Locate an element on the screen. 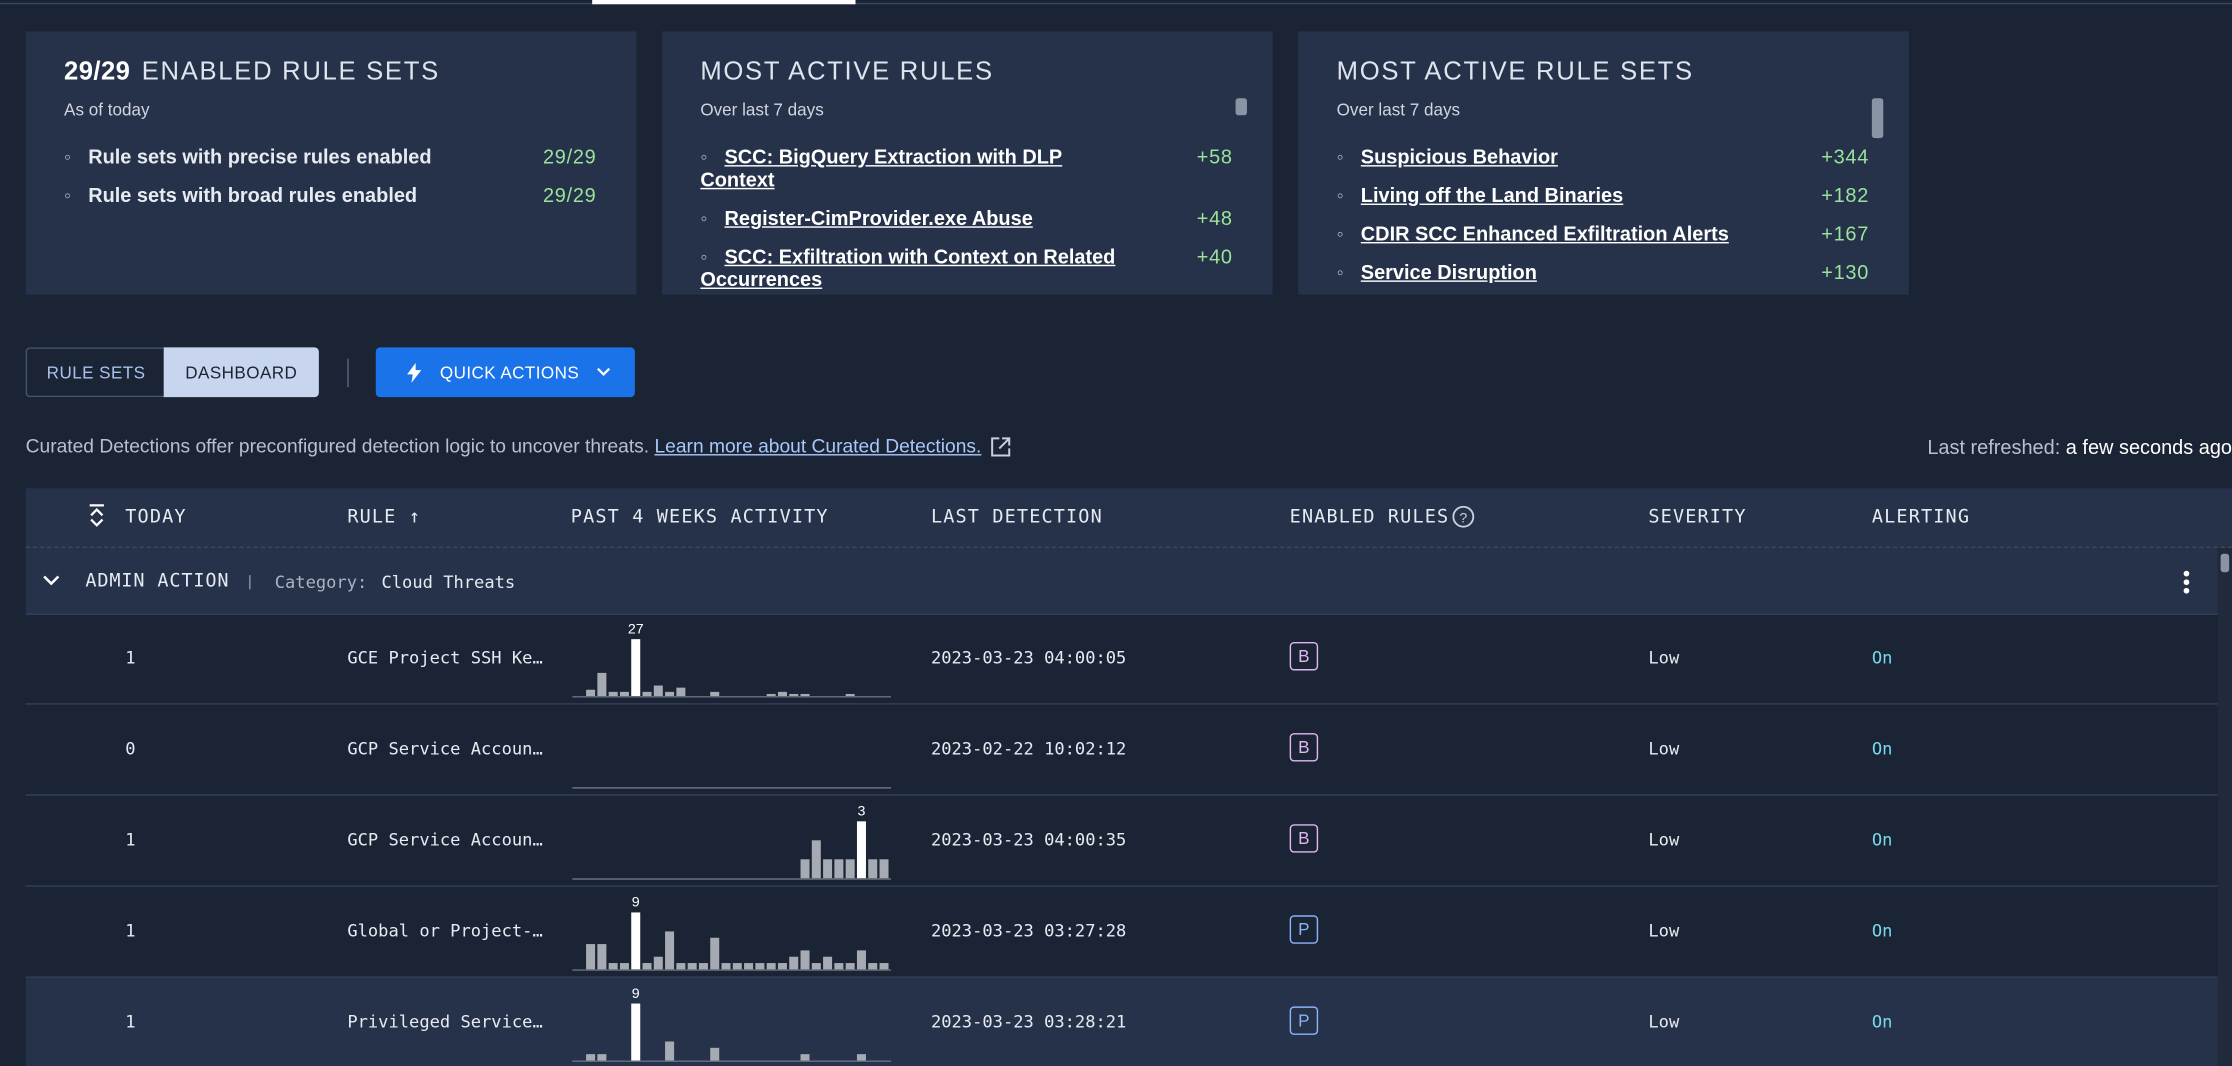 Image resolution: width=2232 pixels, height=1066 pixels. card-item-label-wrap: ◦ Suspicious Behavior is located at coordinates (1550, 156).